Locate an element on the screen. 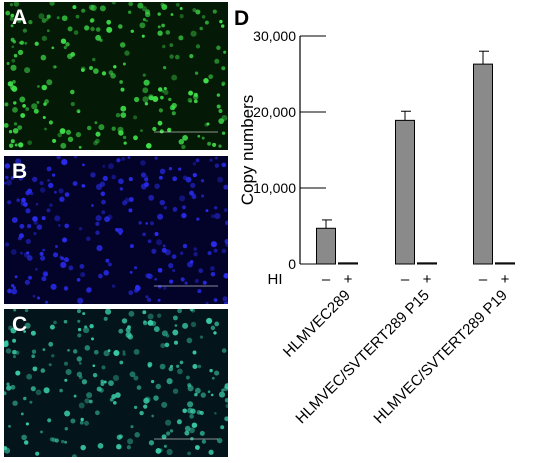 The height and width of the screenshot is (463, 550). micrograph-panel-a: A is located at coordinates (116, 76).